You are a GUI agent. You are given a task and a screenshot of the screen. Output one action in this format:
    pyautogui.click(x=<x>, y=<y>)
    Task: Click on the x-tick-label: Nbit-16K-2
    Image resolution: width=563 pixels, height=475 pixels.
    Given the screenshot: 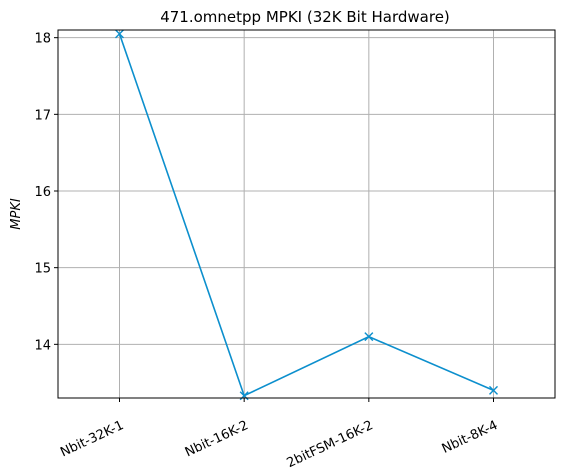 What is the action you would take?
    pyautogui.click(x=217, y=439)
    